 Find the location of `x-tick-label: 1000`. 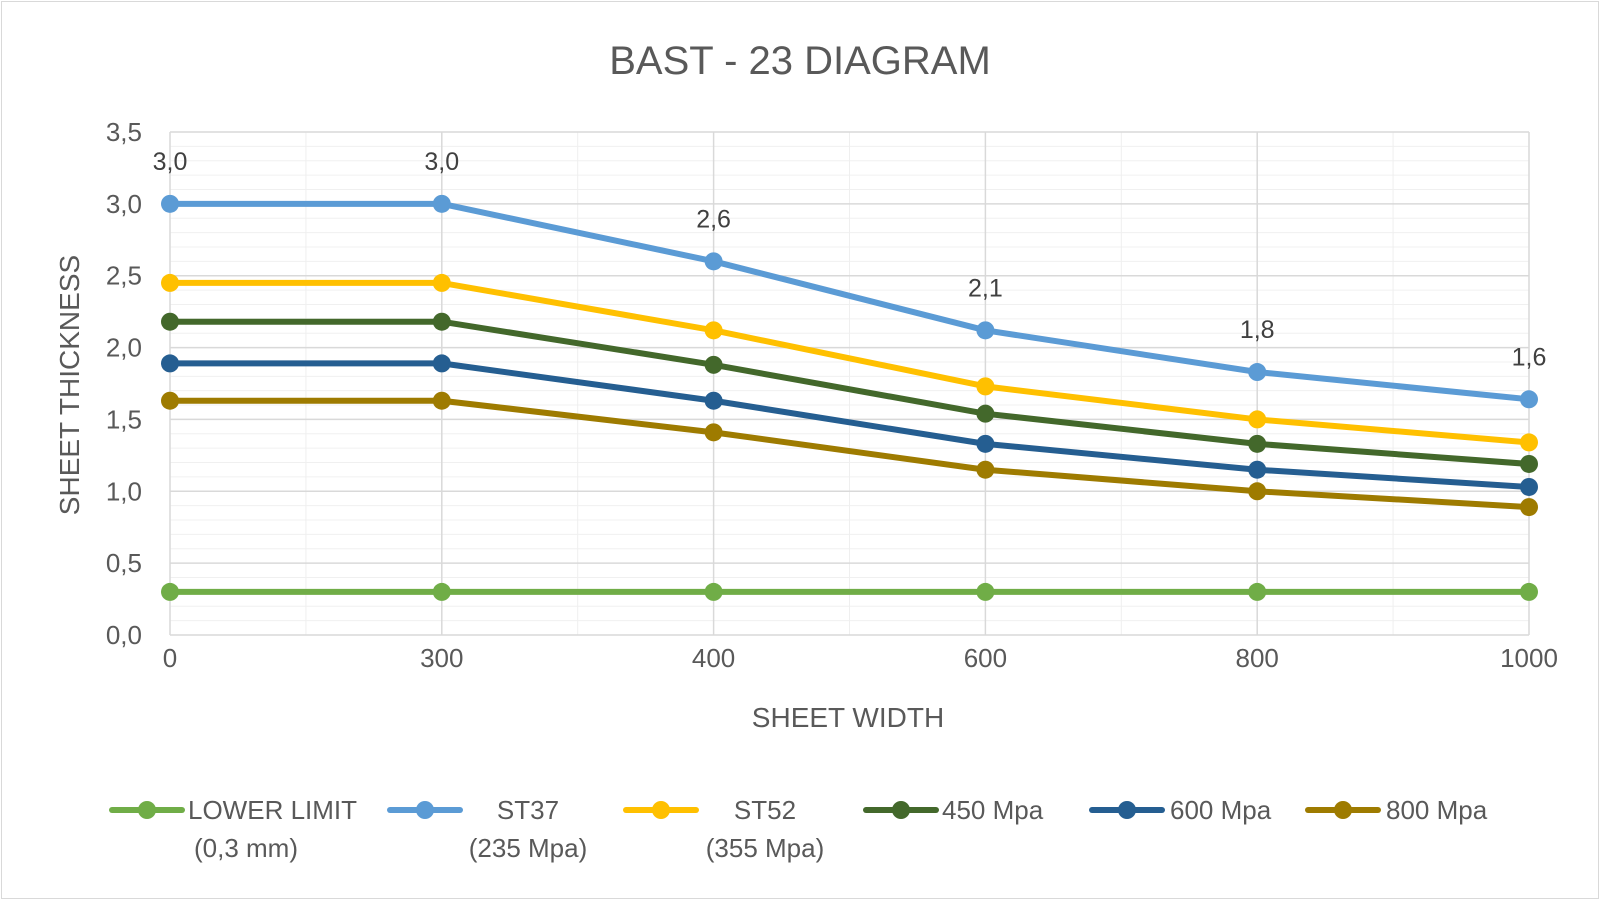

x-tick-label: 1000 is located at coordinates (1529, 658).